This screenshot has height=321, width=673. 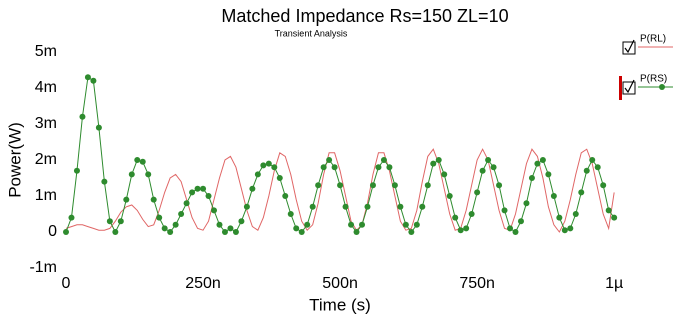 I want to click on x-tick-label: 750n, so click(x=477, y=283).